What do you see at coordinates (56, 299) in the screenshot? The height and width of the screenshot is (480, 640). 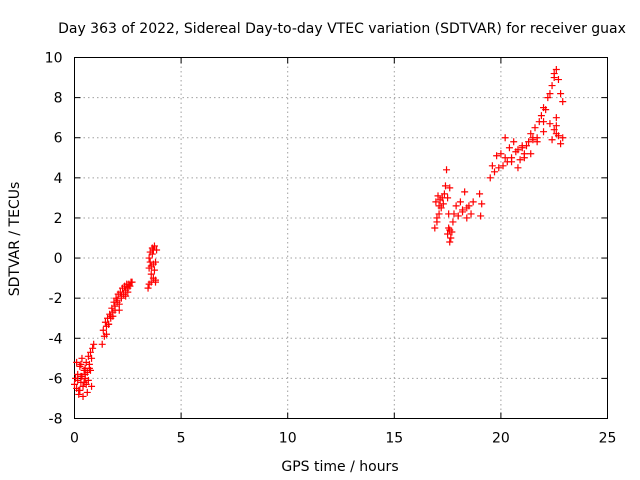 I see `y-tick-label: -2` at bounding box center [56, 299].